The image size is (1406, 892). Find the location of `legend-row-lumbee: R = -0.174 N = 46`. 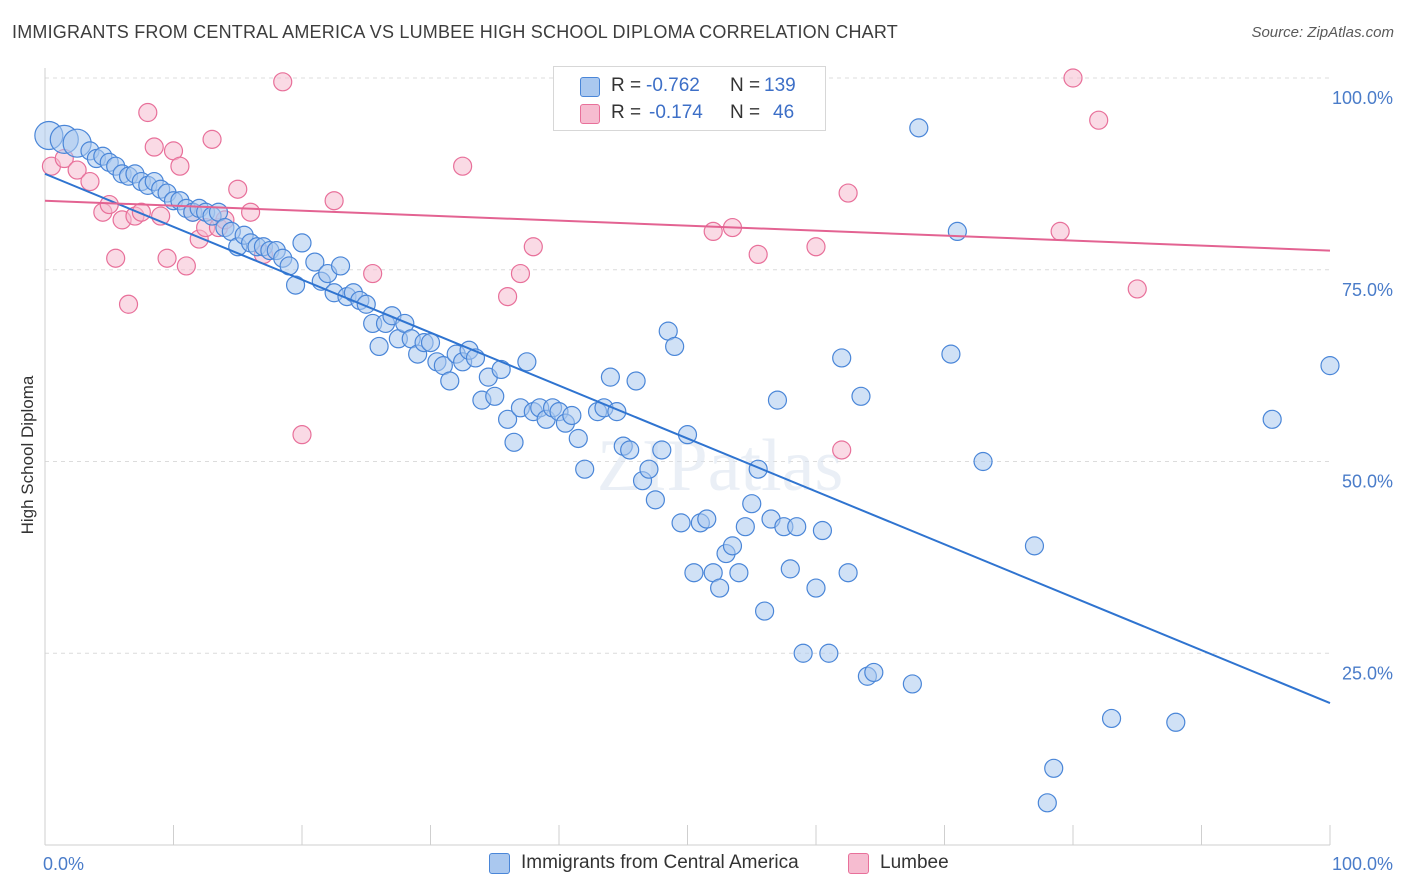

legend-row-lumbee: R = -0.174 N = 46 is located at coordinates (689, 114).